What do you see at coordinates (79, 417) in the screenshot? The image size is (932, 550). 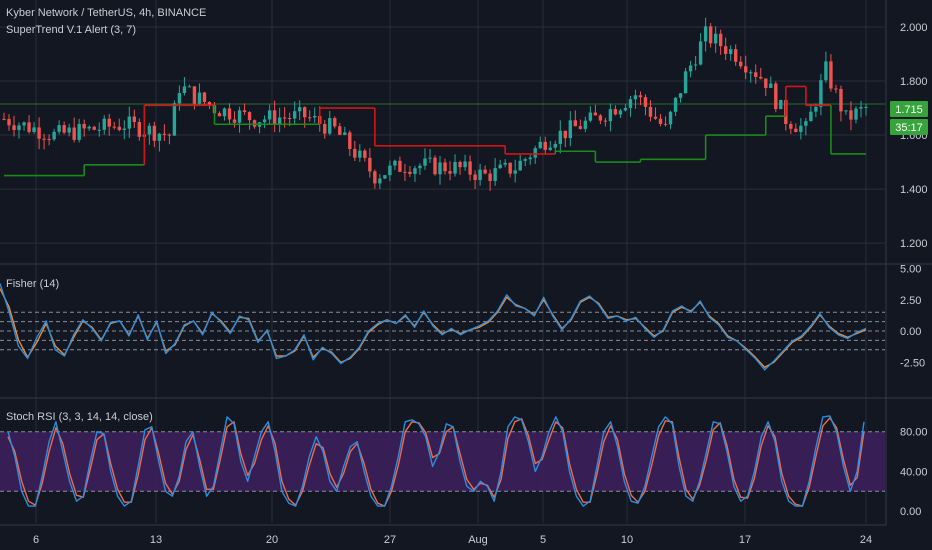 I see `stoch-rsi-legend: Stoch RSI (3, 3, 14, 14, close)` at bounding box center [79, 417].